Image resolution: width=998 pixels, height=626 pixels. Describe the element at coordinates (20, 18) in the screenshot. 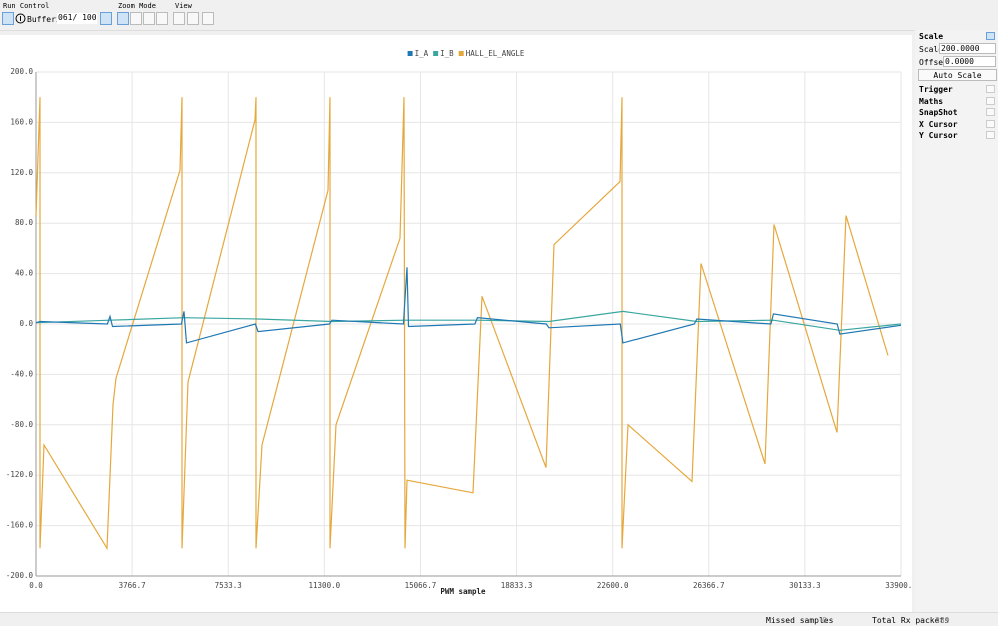

I see `run-once-icon` at that location.